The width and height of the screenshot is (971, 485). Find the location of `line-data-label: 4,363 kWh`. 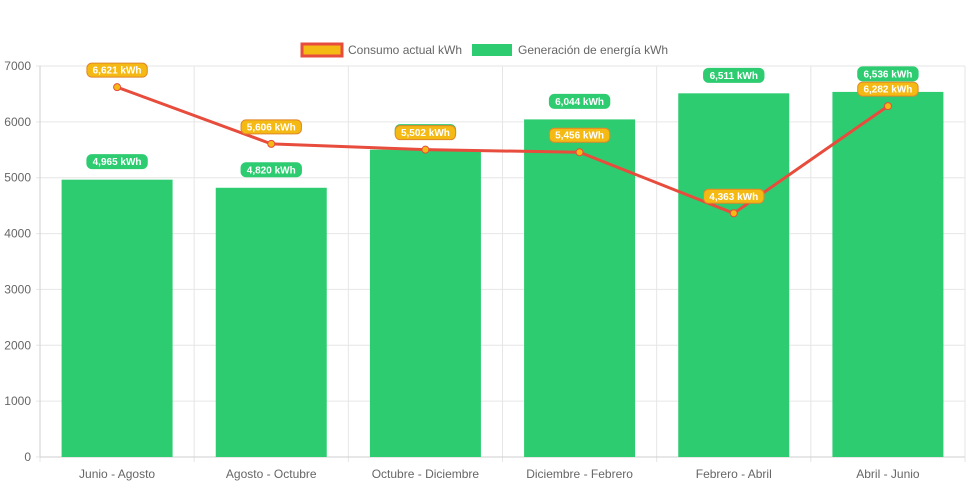

line-data-label: 4,363 kWh is located at coordinates (733, 197).